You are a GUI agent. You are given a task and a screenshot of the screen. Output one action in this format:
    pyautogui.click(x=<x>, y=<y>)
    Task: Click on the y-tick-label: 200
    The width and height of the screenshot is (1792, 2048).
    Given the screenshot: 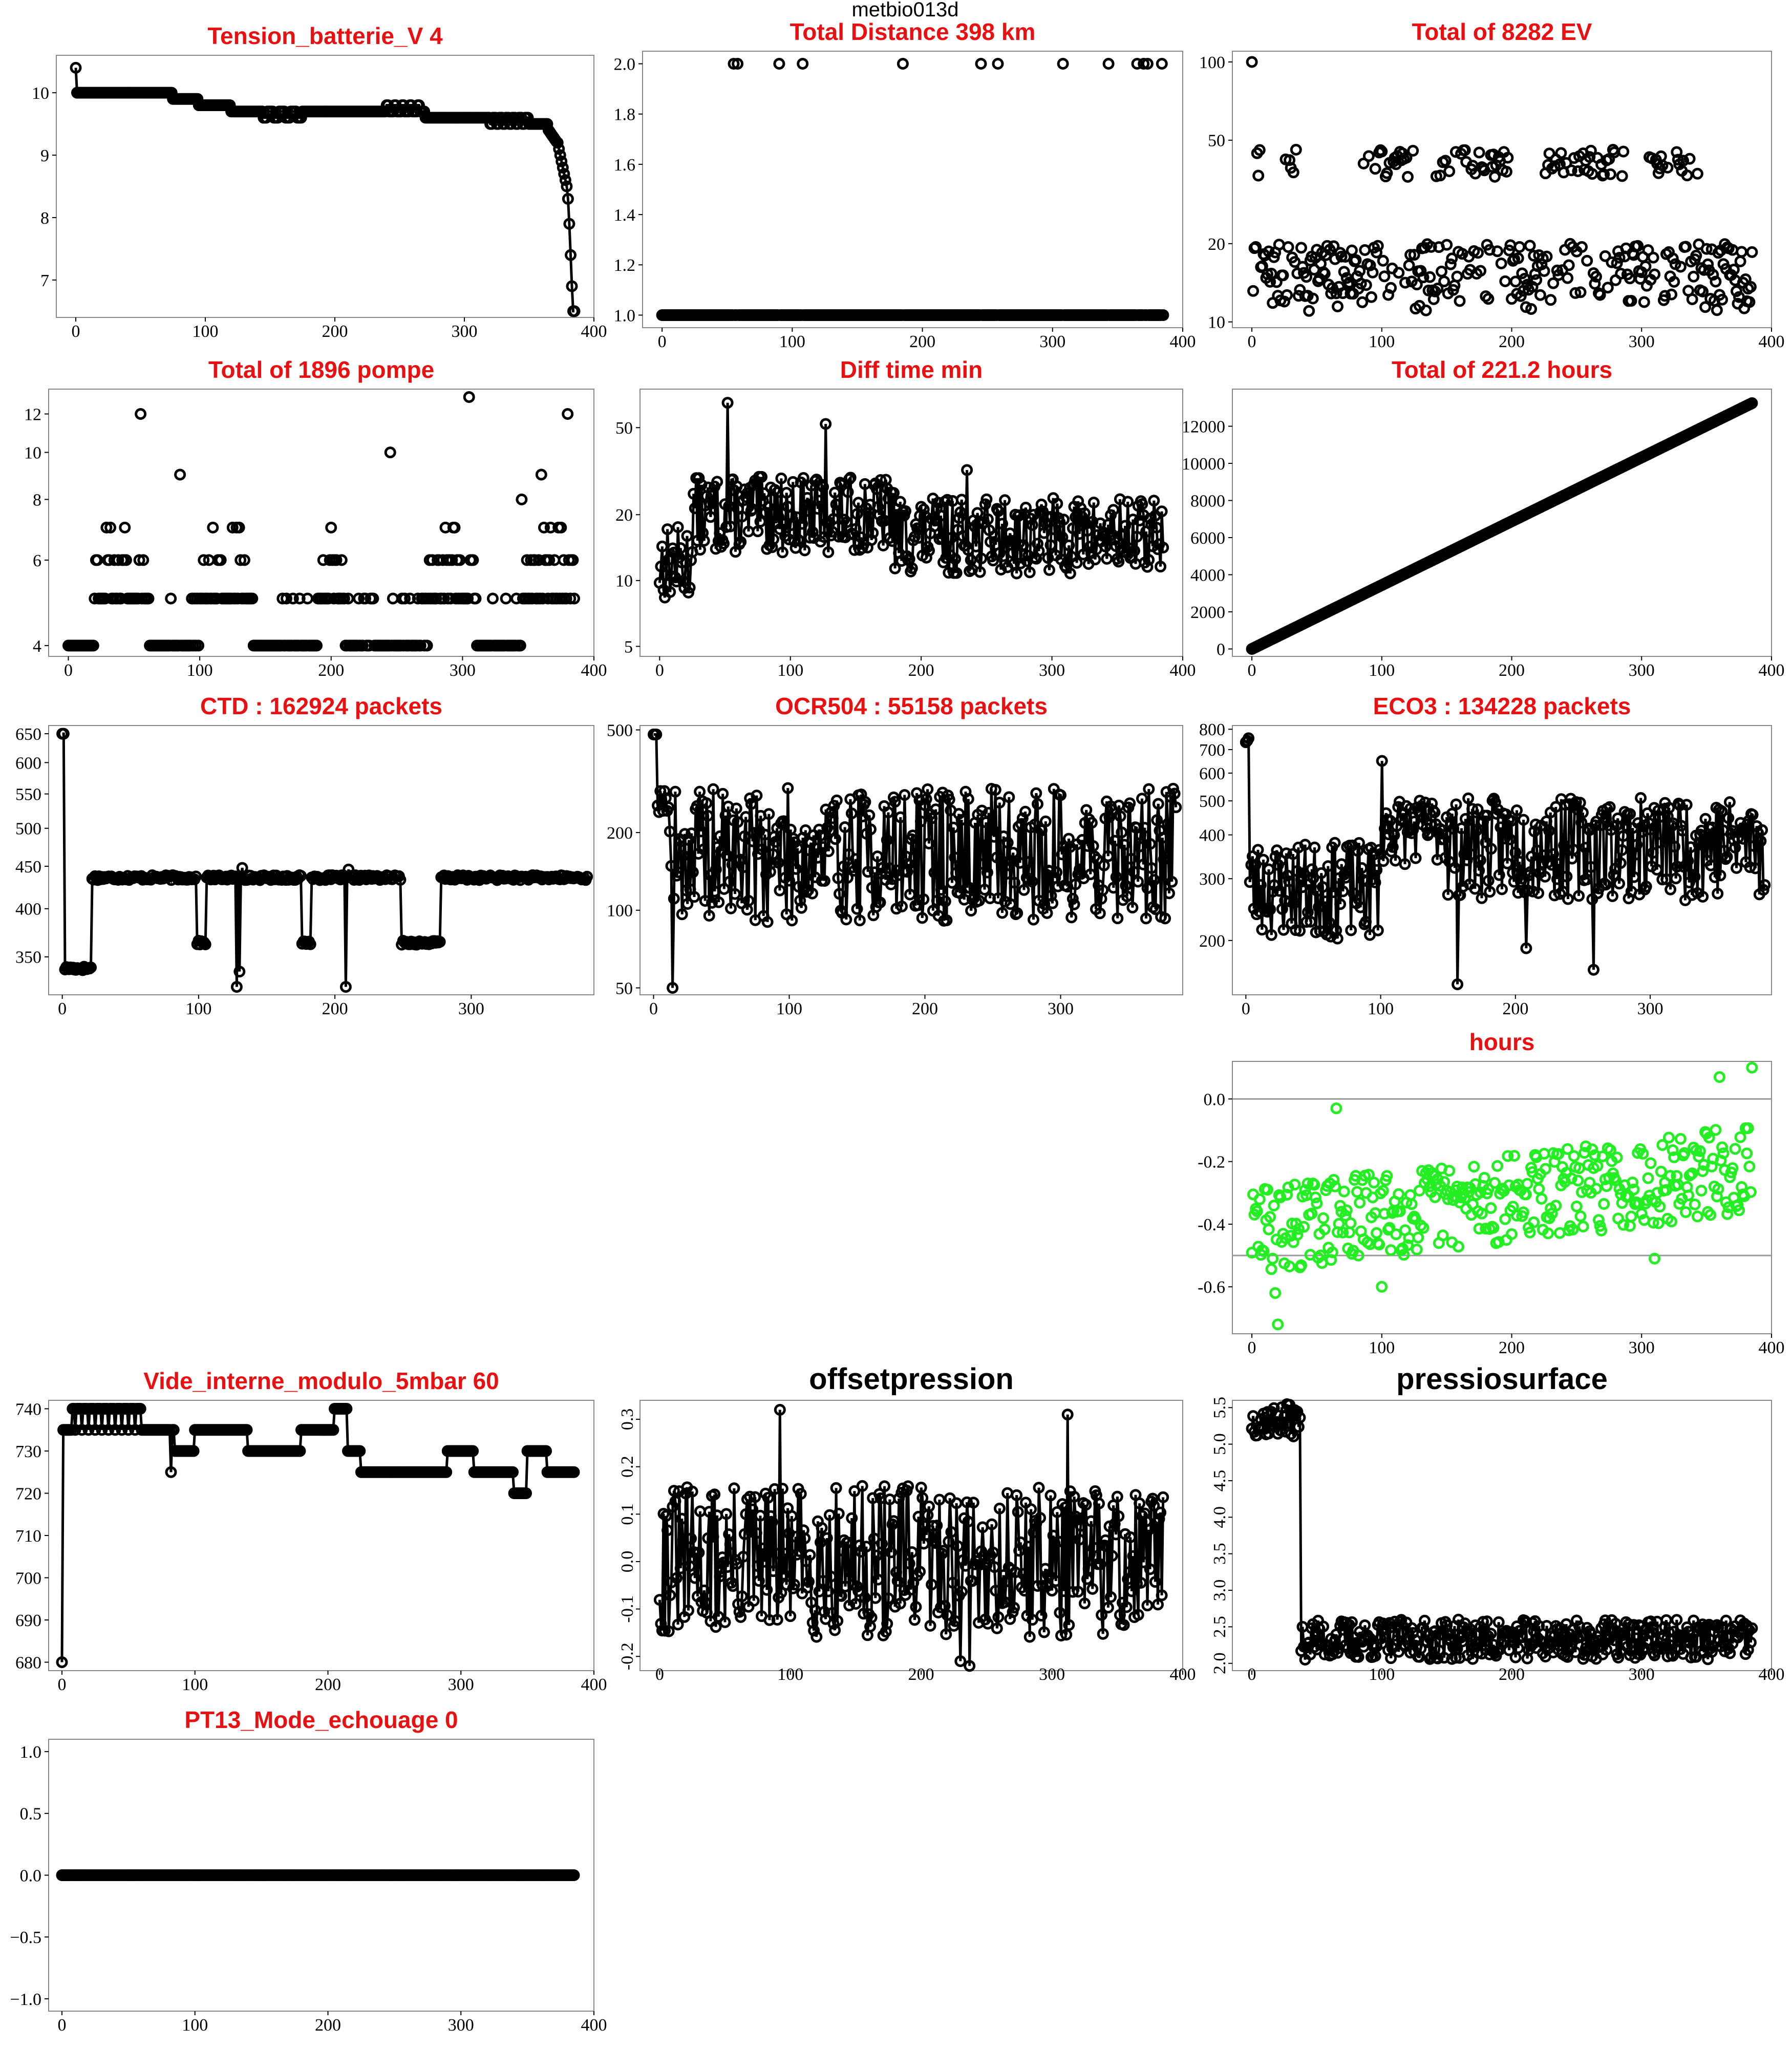 What is the action you would take?
    pyautogui.click(x=620, y=833)
    